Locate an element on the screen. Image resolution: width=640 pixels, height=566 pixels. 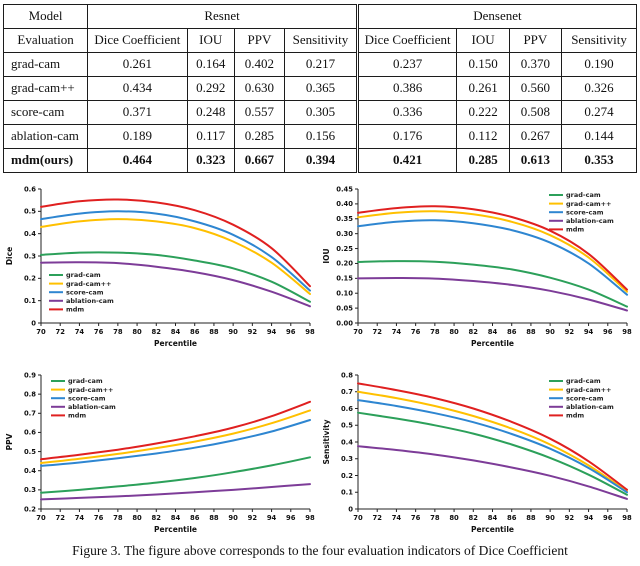
value-cell: 0.508 is located at coordinates (535, 112).